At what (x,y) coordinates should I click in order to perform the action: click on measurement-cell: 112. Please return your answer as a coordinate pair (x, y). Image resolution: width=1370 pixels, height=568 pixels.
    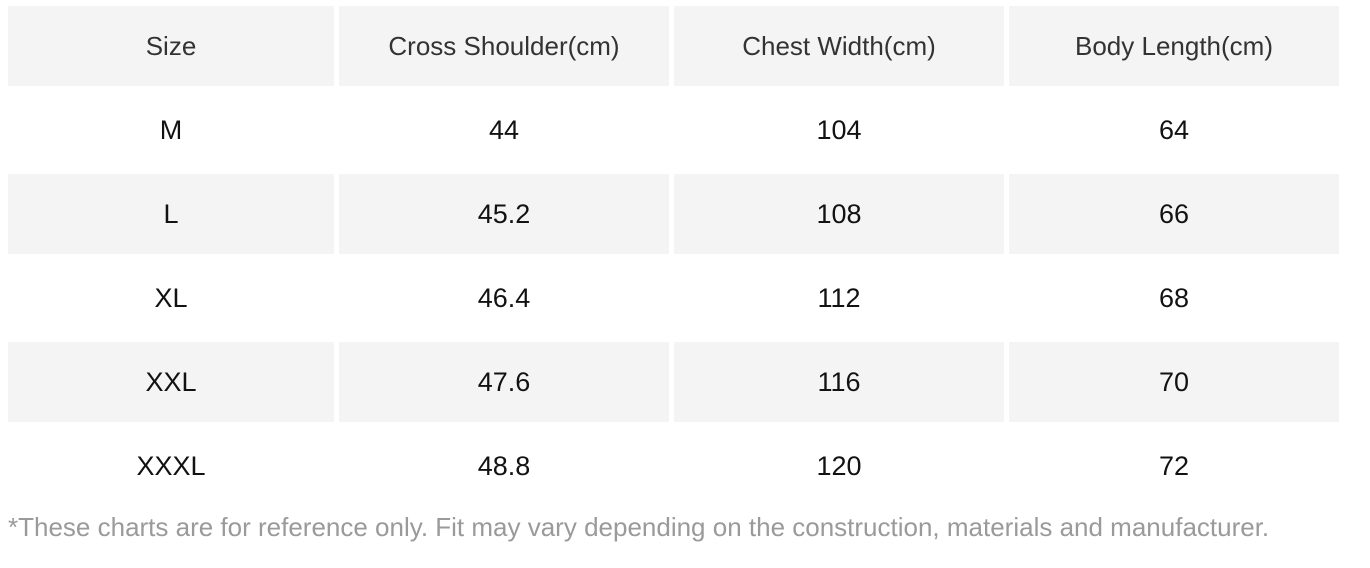
    Looking at the image, I should click on (839, 298).